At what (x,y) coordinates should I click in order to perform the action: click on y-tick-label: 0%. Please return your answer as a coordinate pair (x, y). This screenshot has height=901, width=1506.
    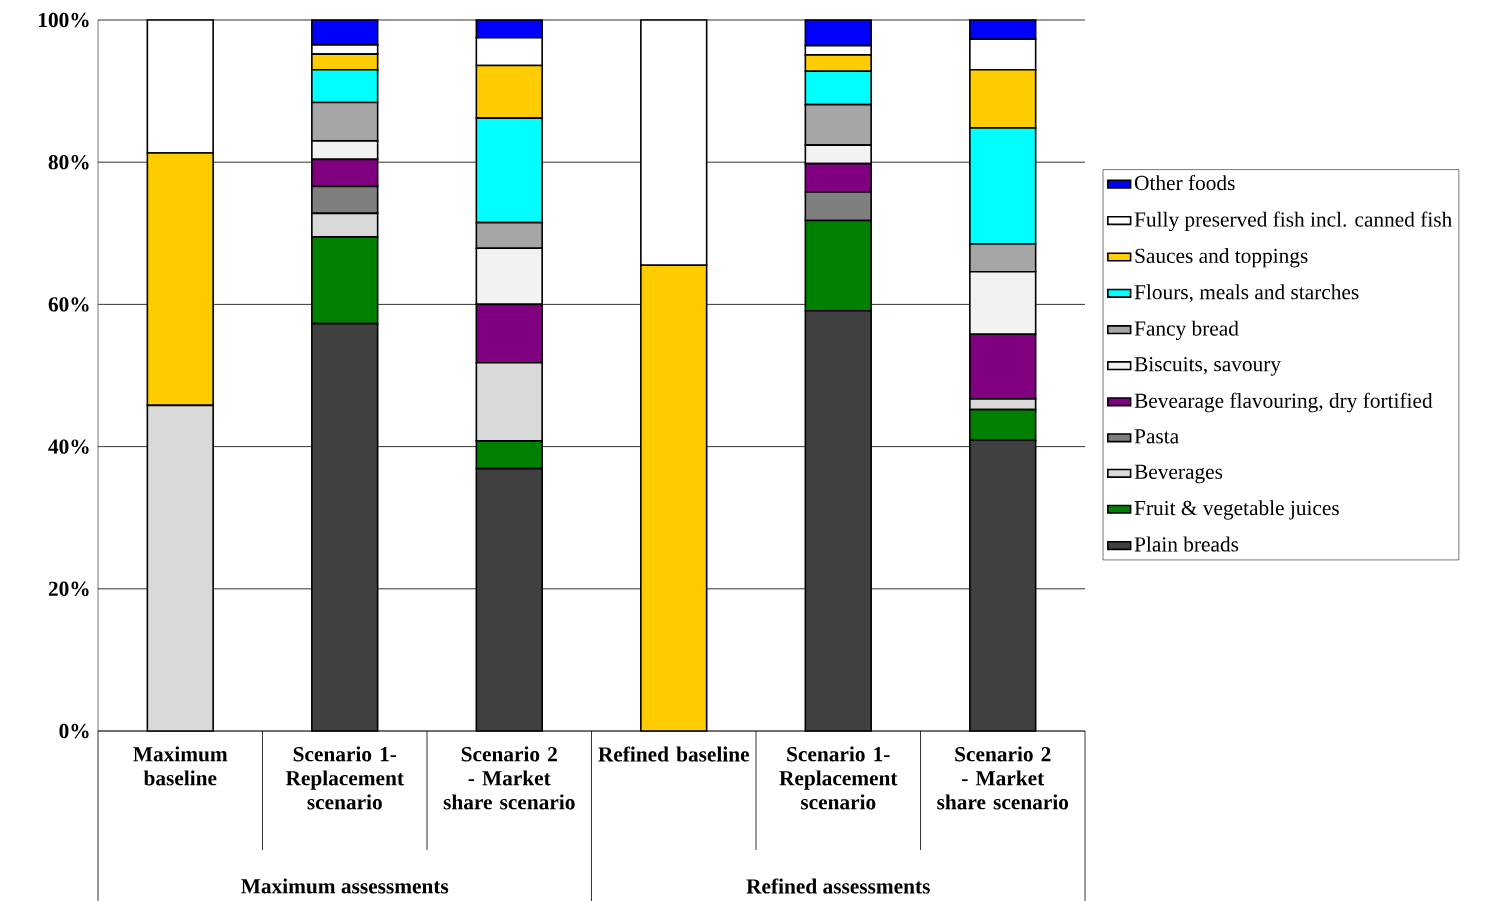
    Looking at the image, I should click on (74, 731).